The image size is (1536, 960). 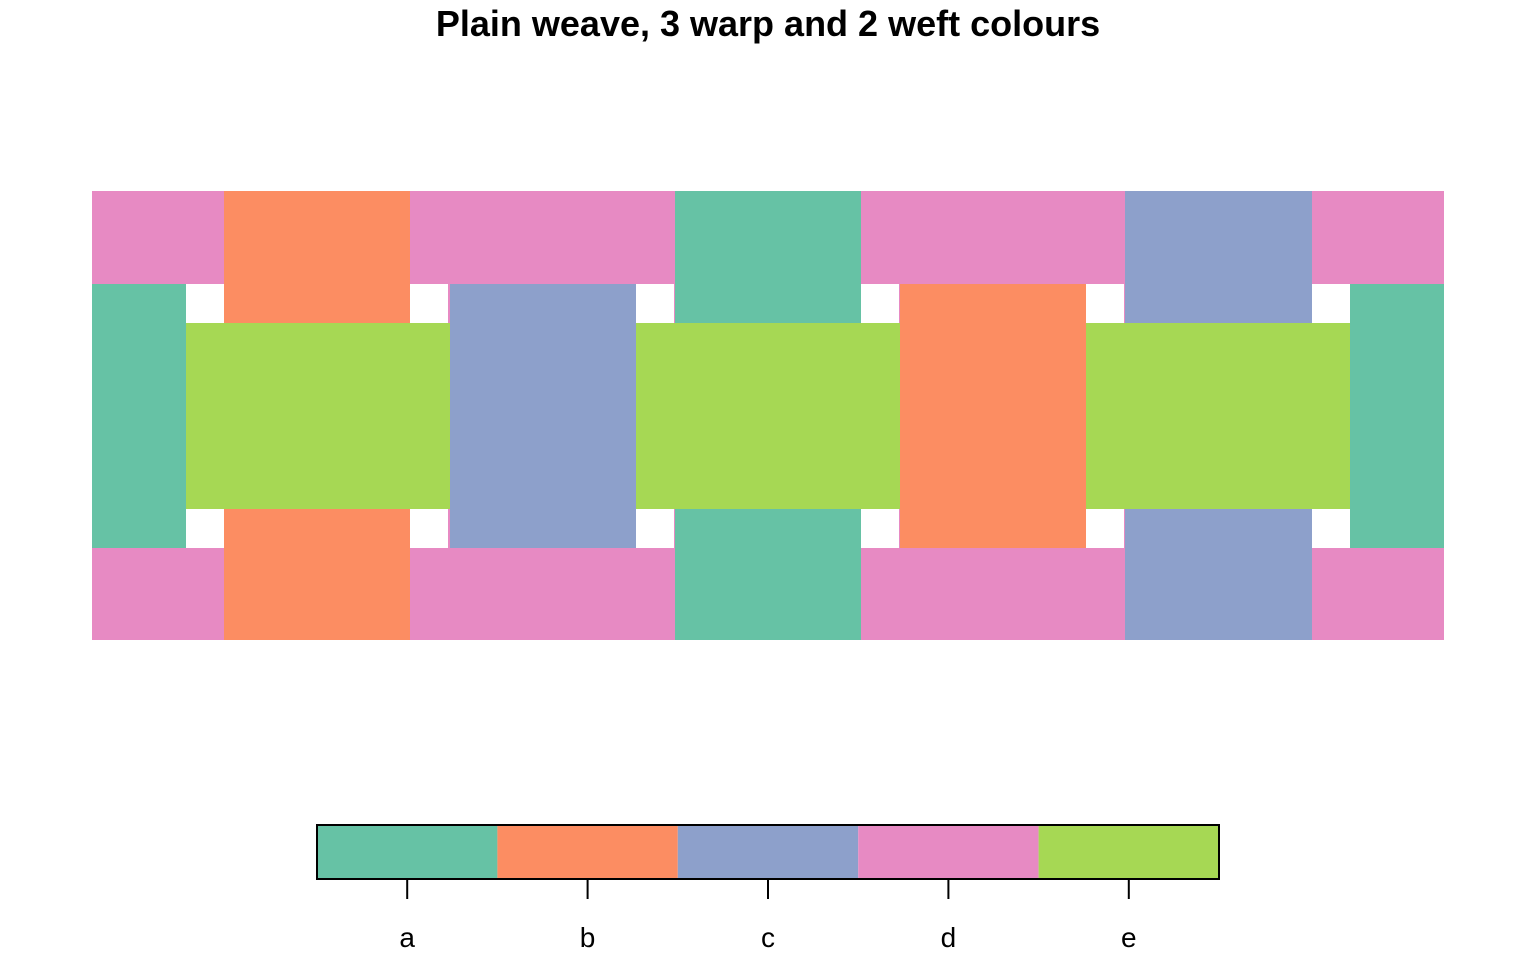 I want to click on weft-segment-b, so click(x=993, y=416).